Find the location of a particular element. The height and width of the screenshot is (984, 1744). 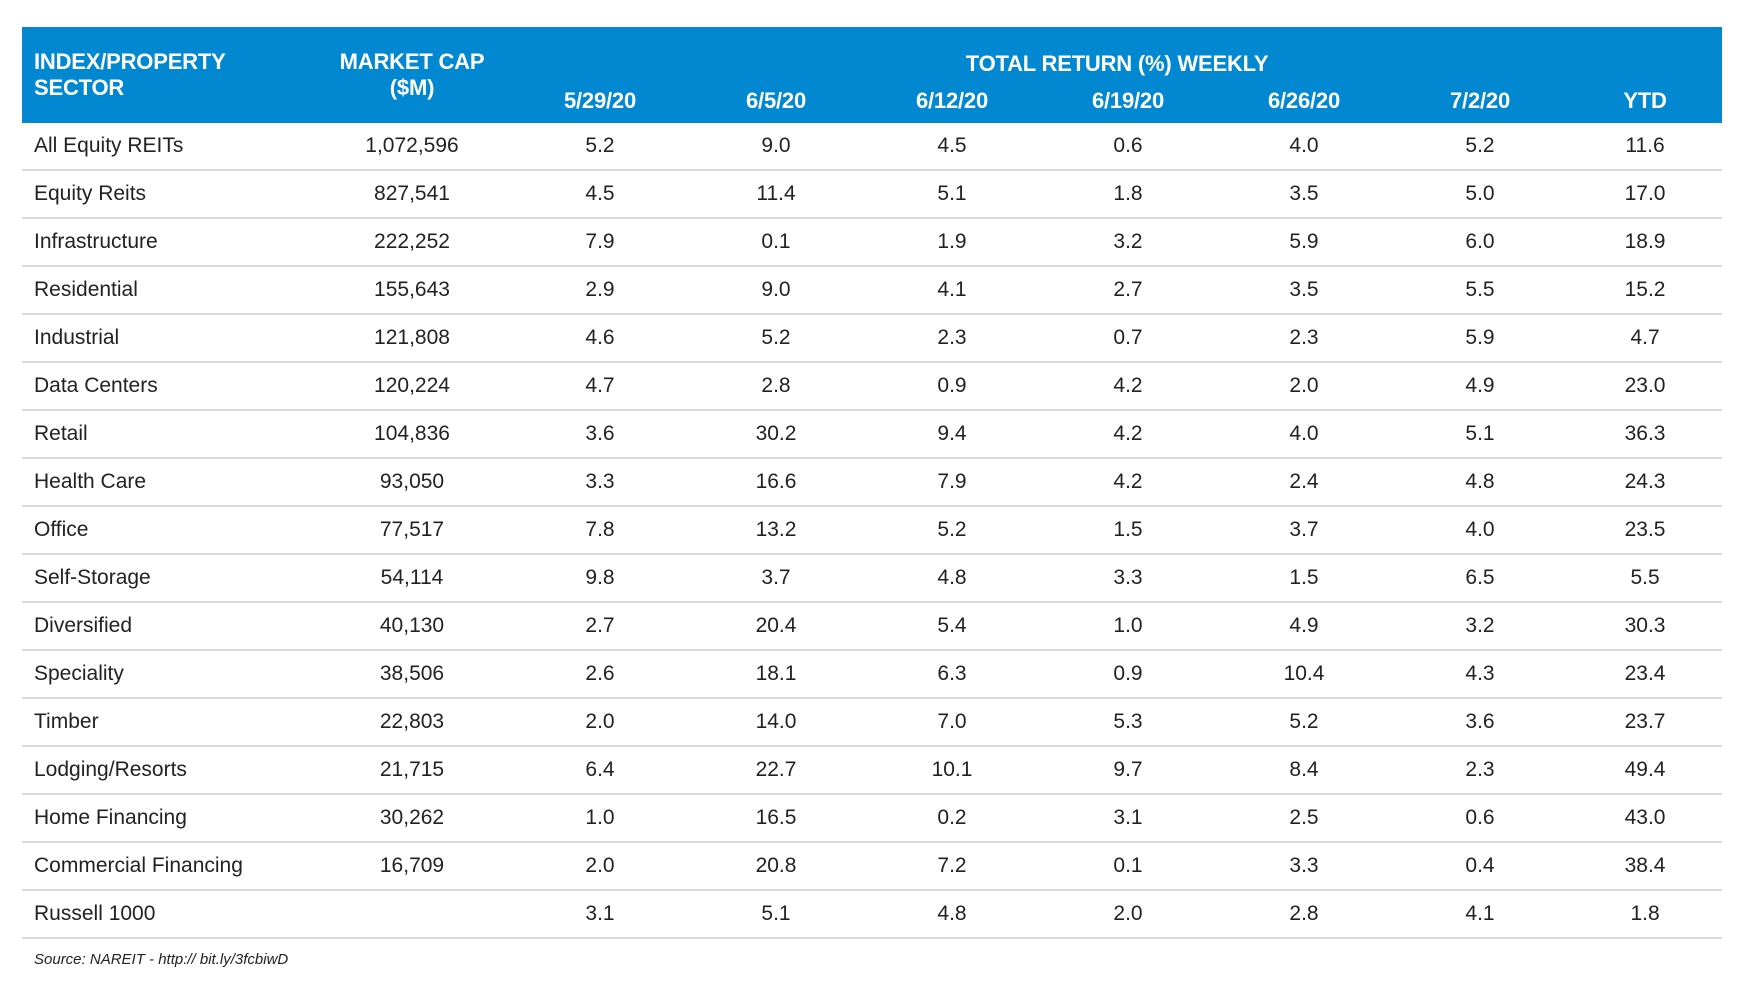

weekly-return-cell: 16.5 is located at coordinates (776, 818).